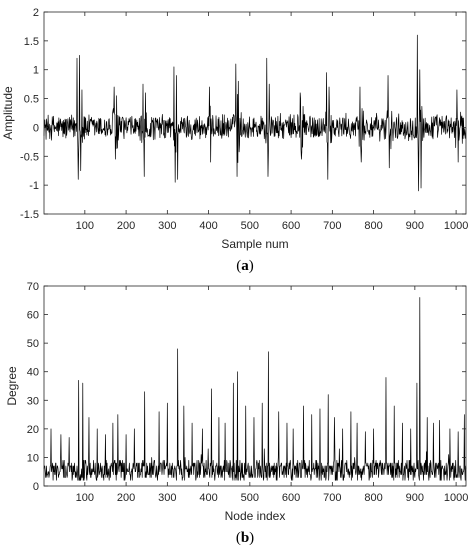  I want to click on y-tick-label: 10, so click(33, 458).